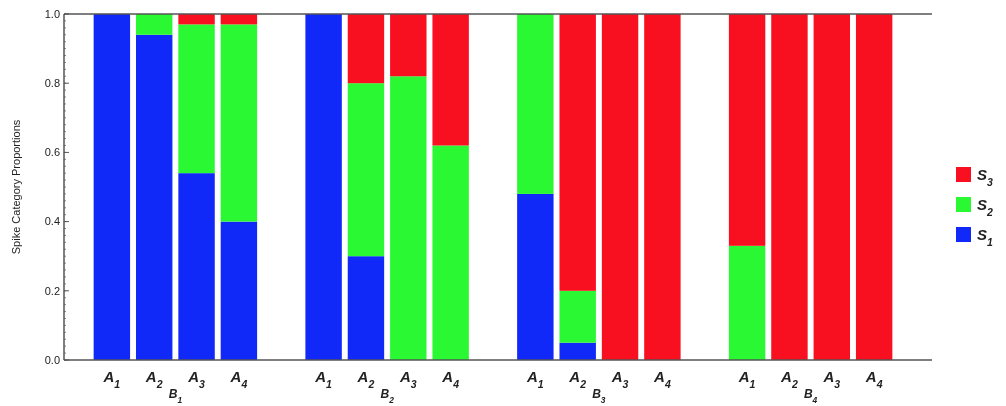 This screenshot has height=406, width=1006. What do you see at coordinates (985, 207) in the screenshot?
I see `legend-label: S$_{2}$` at bounding box center [985, 207].